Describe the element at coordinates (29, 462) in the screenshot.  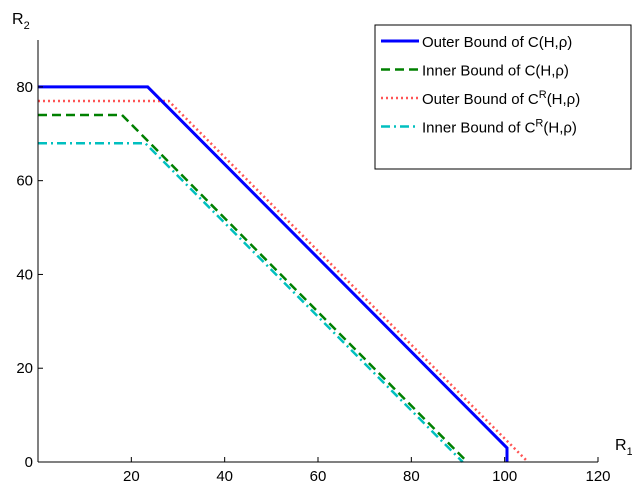
I see `y-tick-label: 0` at that location.